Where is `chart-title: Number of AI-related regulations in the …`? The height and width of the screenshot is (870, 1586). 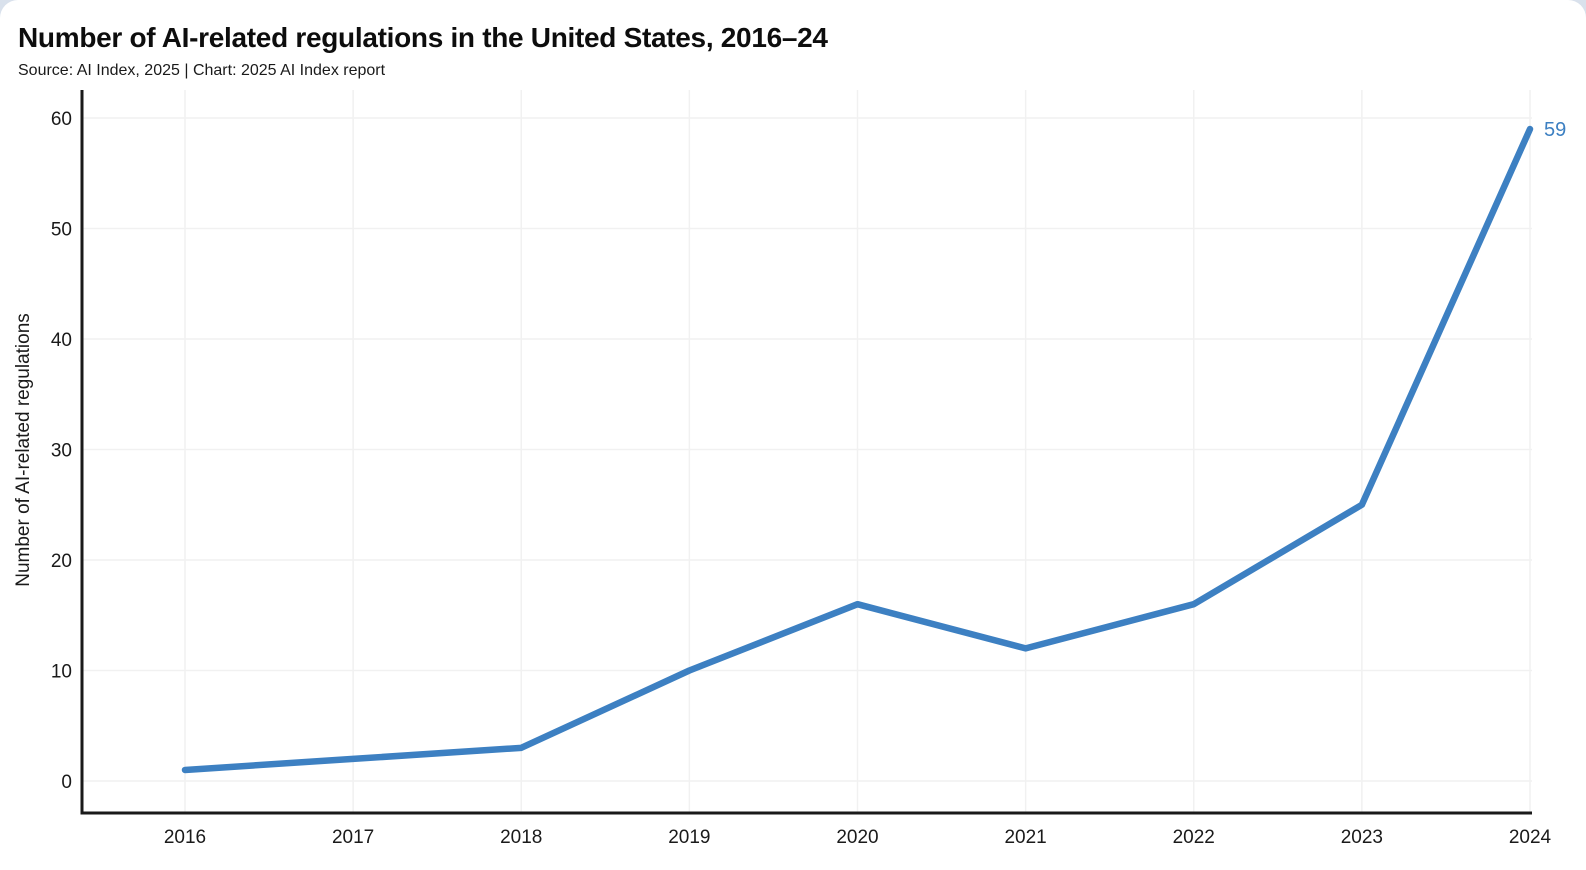
chart-title: Number of AI-related regulations in the … is located at coordinates (423, 37).